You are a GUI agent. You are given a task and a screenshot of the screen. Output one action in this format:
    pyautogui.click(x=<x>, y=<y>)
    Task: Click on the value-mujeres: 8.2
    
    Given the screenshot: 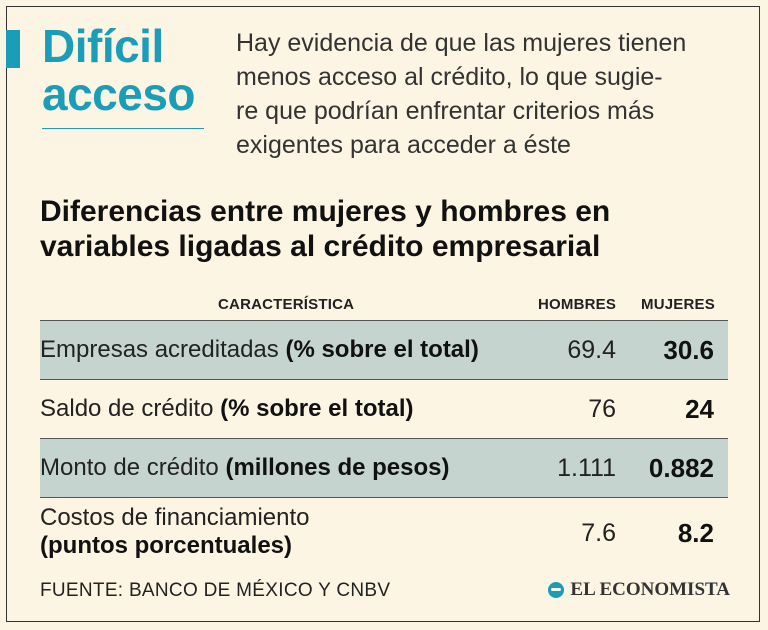 What is the action you would take?
    pyautogui.click(x=695, y=532)
    